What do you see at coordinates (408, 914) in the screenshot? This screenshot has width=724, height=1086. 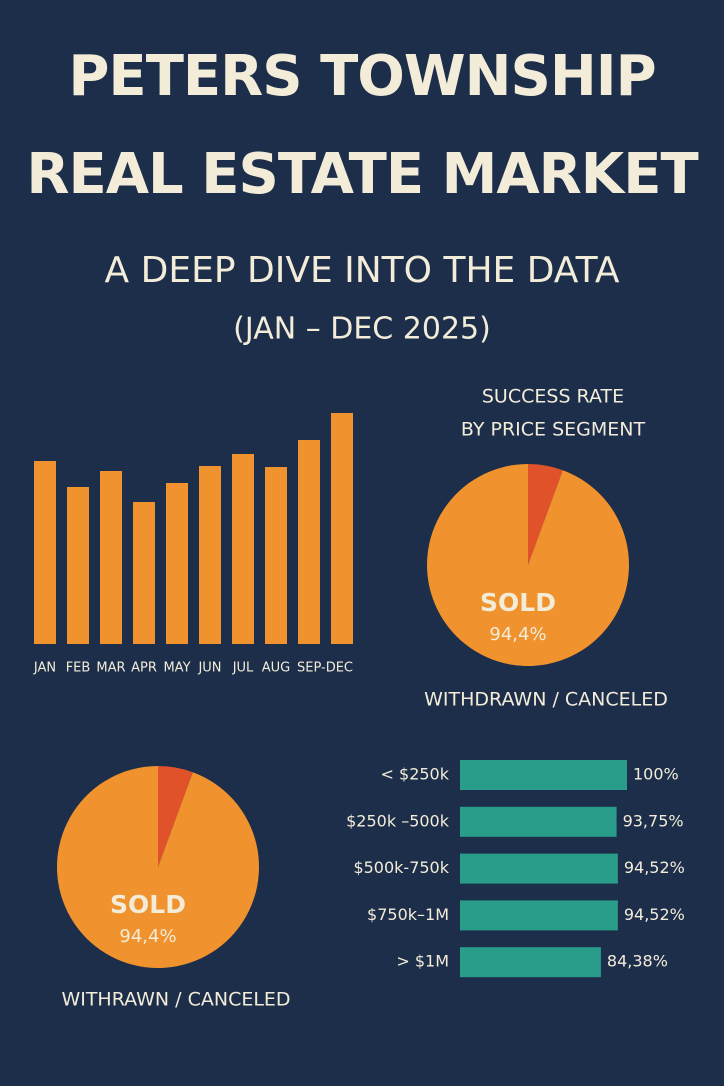 I see `y-tick-label: $750k–1M` at bounding box center [408, 914].